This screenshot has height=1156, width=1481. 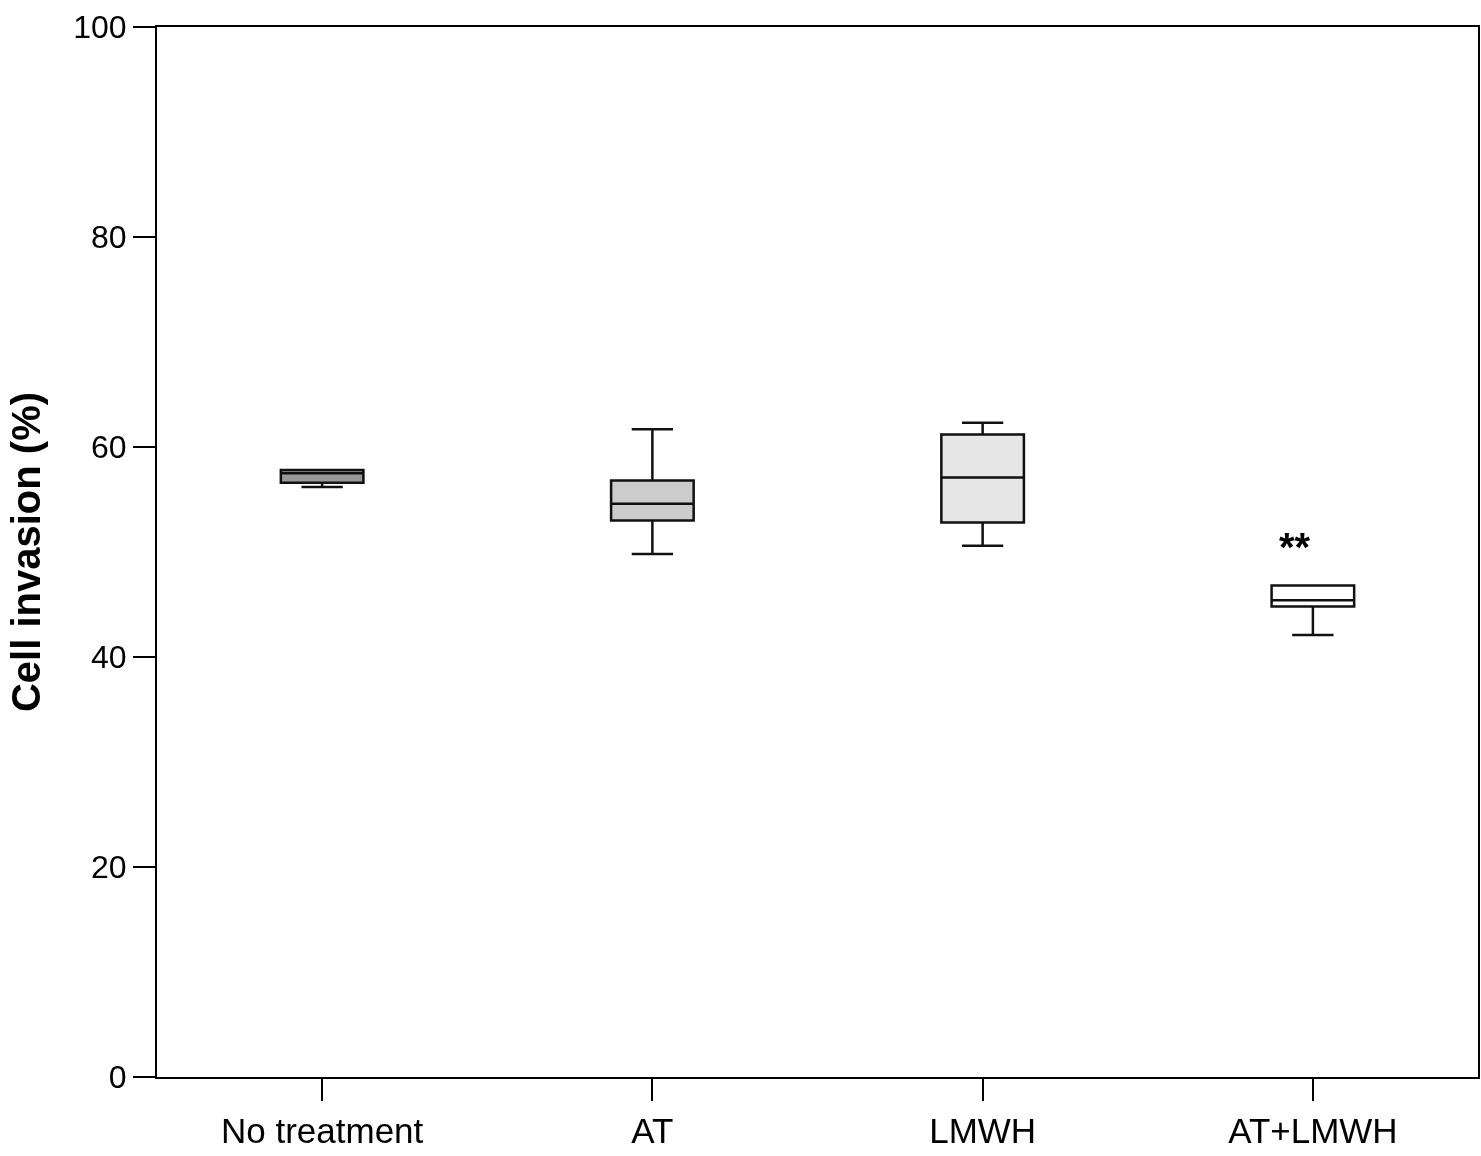 What do you see at coordinates (109, 867) in the screenshot?
I see `y-tick-label: 20` at bounding box center [109, 867].